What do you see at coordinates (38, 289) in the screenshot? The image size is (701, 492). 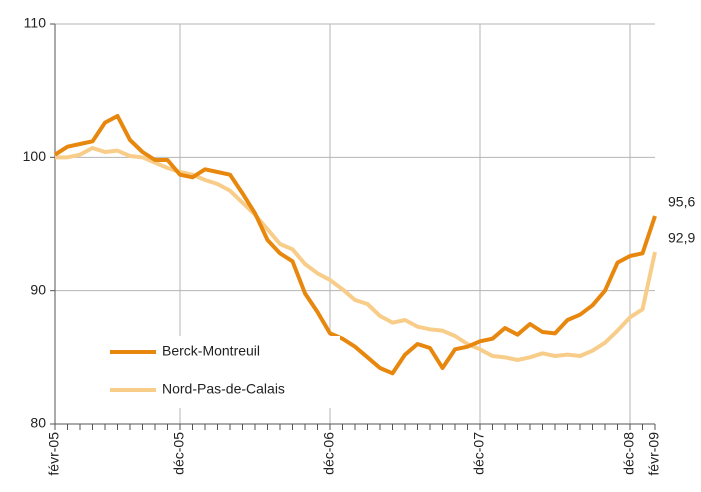 I see `y-tick-label: 90` at bounding box center [38, 289].